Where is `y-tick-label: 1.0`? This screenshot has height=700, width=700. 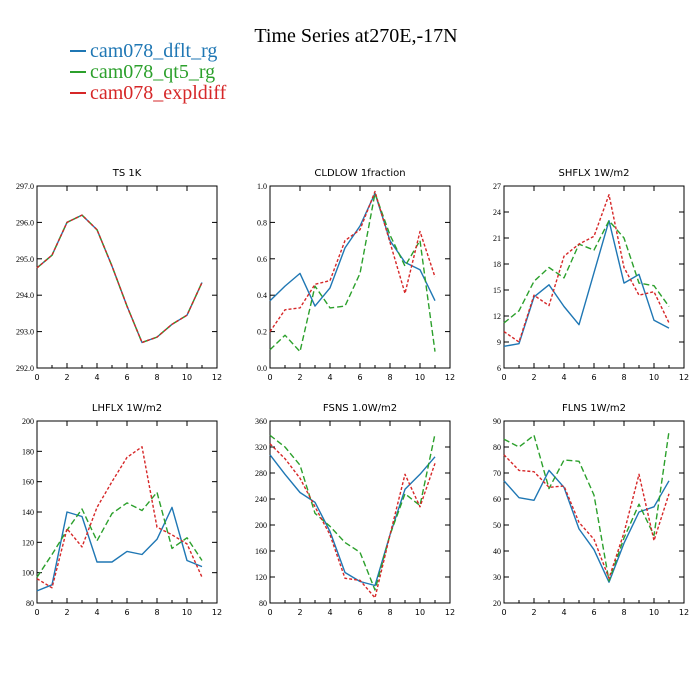 y-tick-label: 1.0 is located at coordinates (262, 186).